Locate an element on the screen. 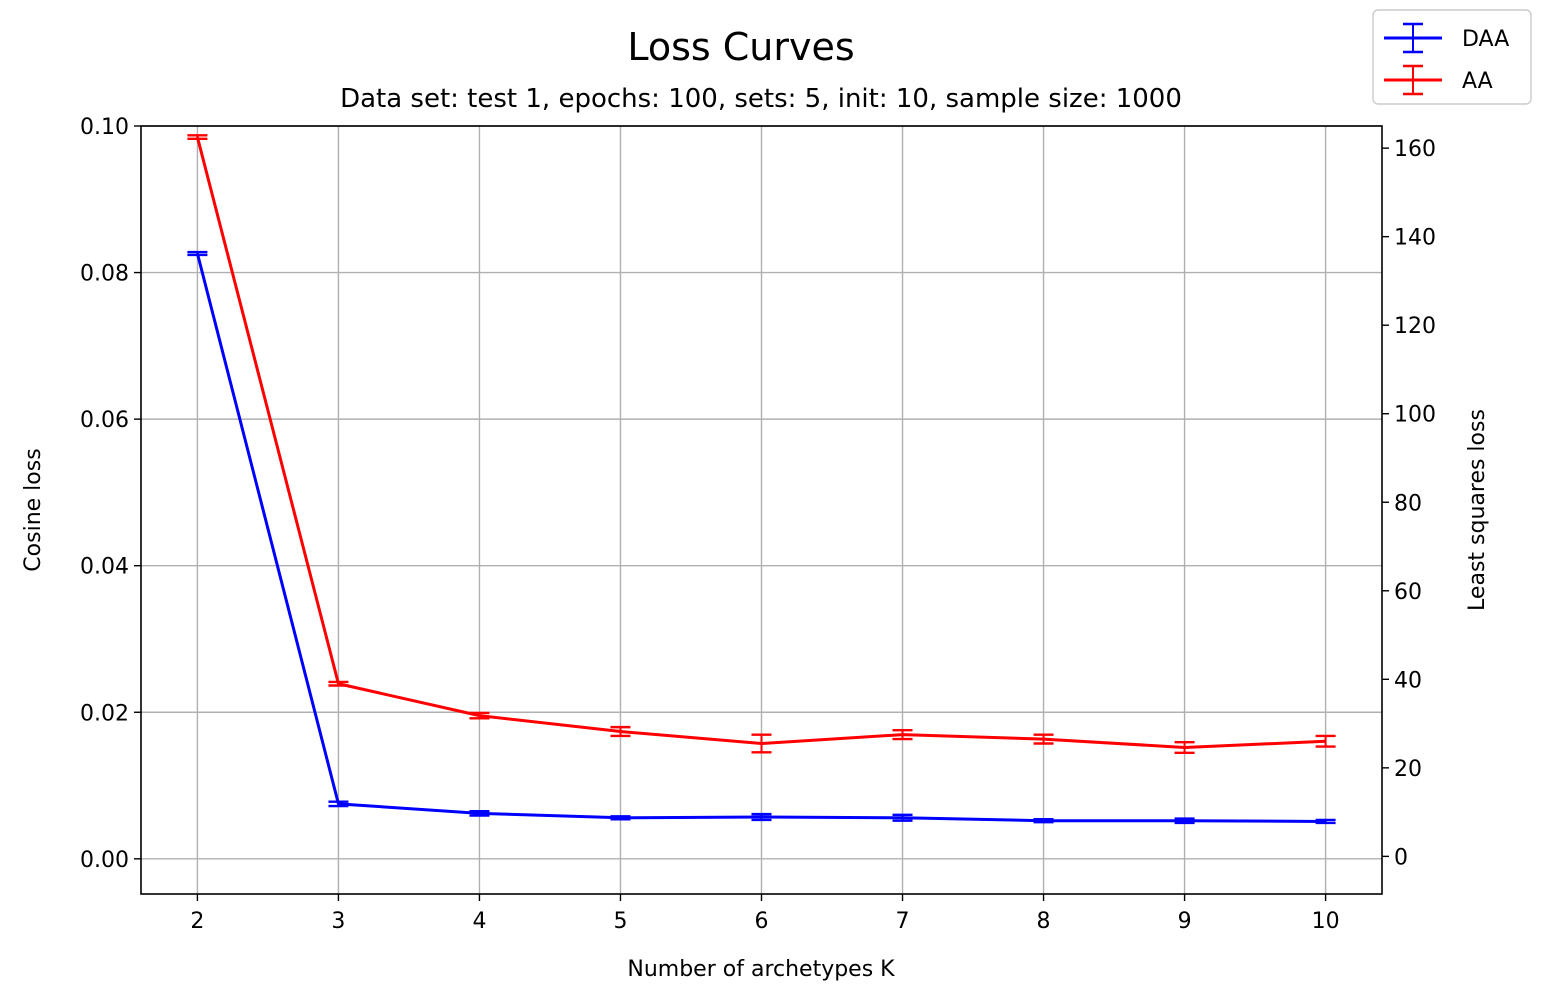 The image size is (1546, 1002). right-y-tick-label: 80 is located at coordinates (1408, 503).